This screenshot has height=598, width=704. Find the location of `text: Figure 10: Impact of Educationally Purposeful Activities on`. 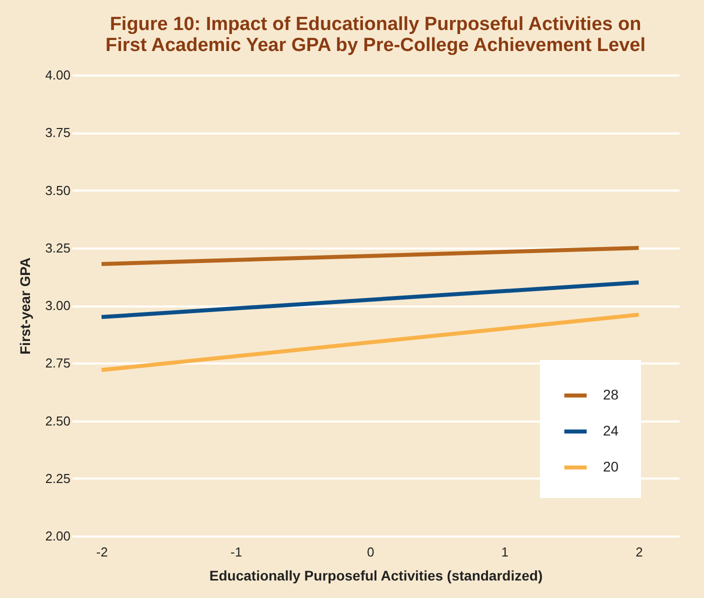

text: Figure 10: Impact of Educationally Purposeful Activities on is located at coordinates (376, 24).